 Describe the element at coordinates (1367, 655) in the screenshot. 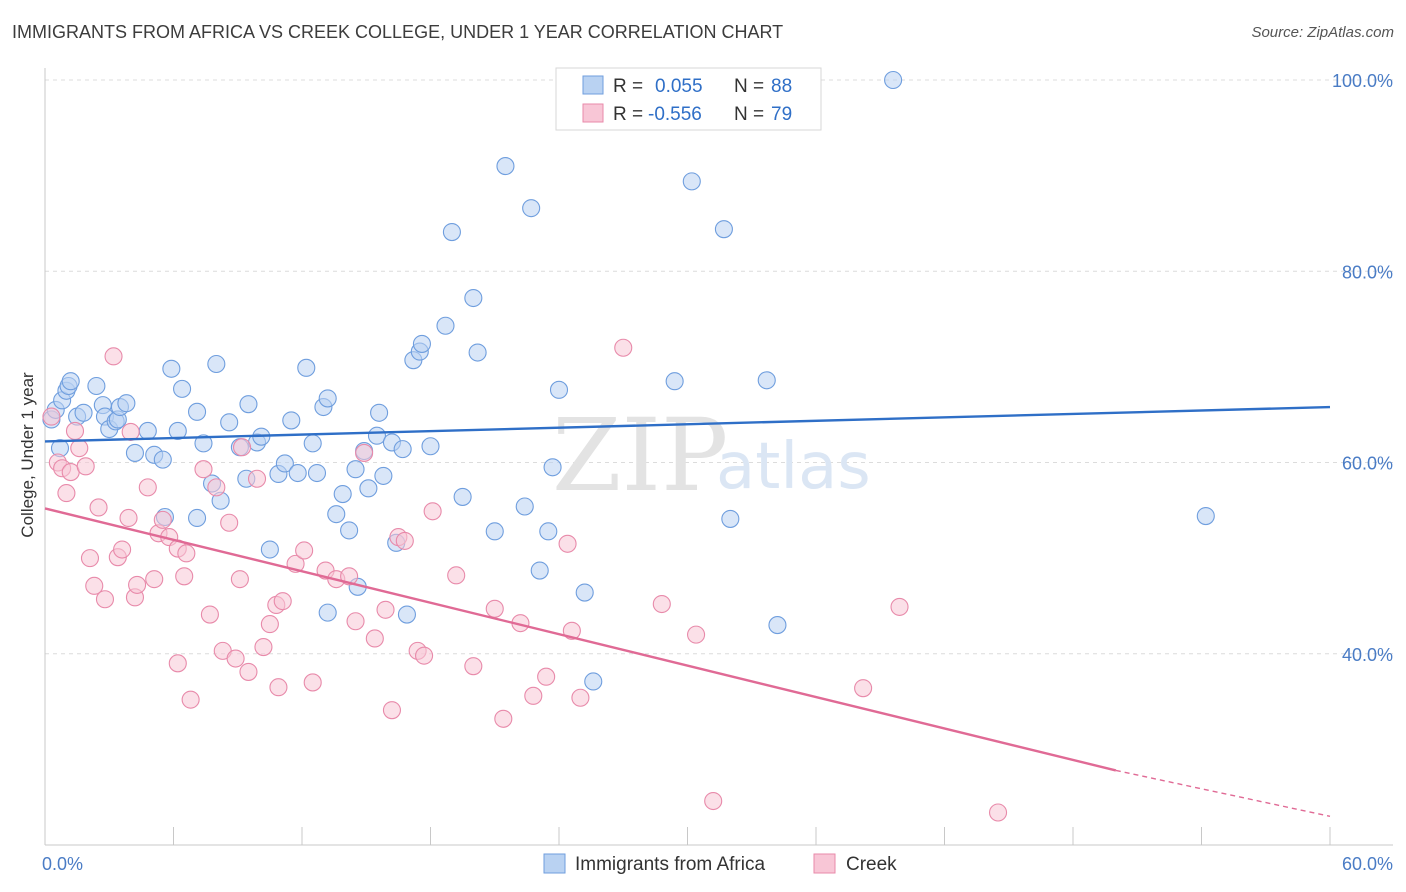

I see `y-tick-label: 40.0%` at that location.